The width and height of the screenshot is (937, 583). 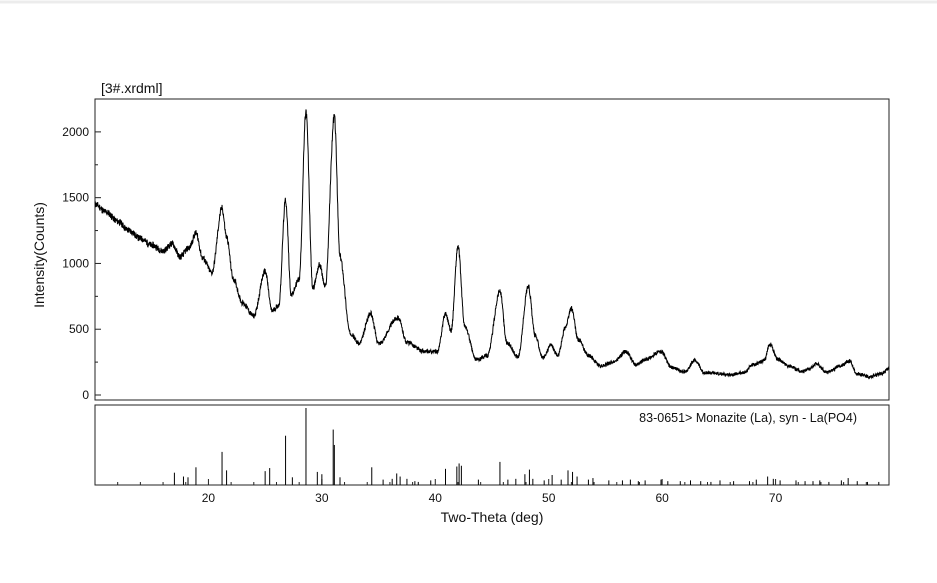 What do you see at coordinates (322, 498) in the screenshot?
I see `x-tick-label: 30` at bounding box center [322, 498].